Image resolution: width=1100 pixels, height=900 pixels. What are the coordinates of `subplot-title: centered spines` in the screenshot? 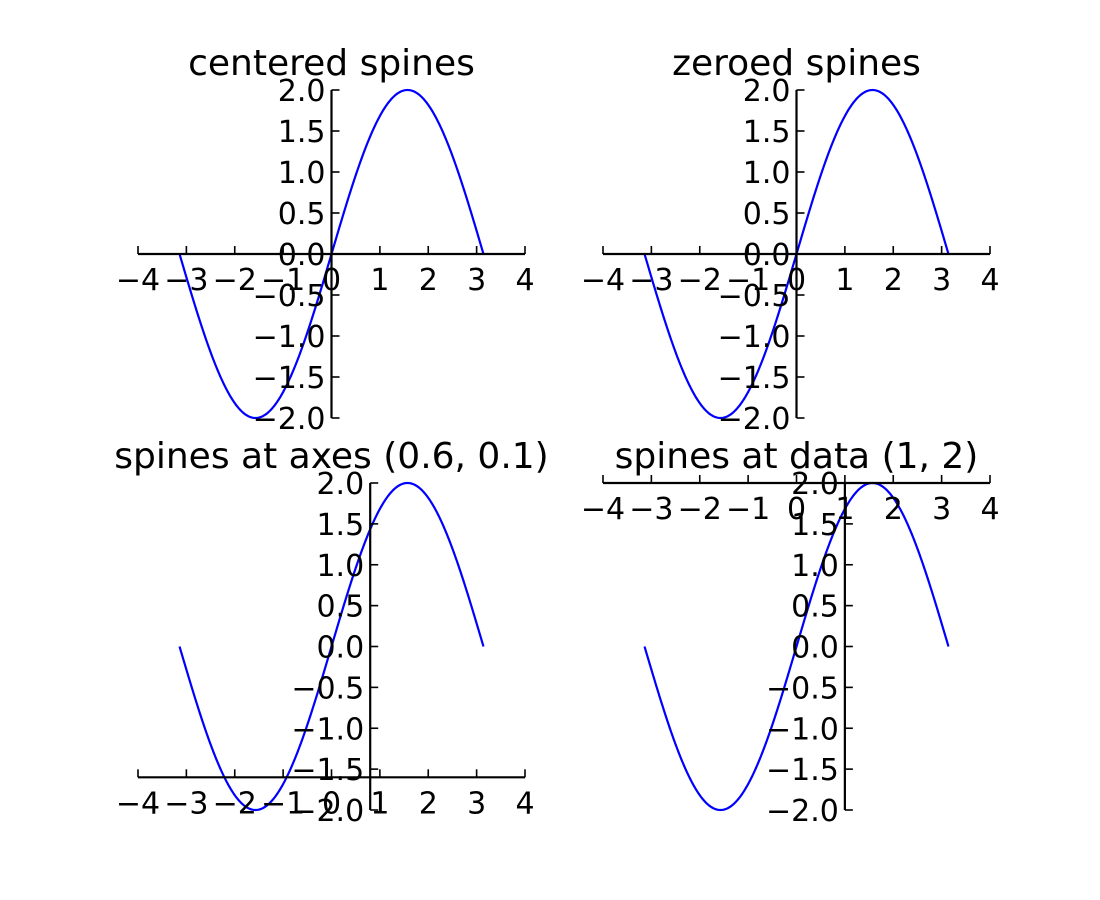 It's located at (331, 63).